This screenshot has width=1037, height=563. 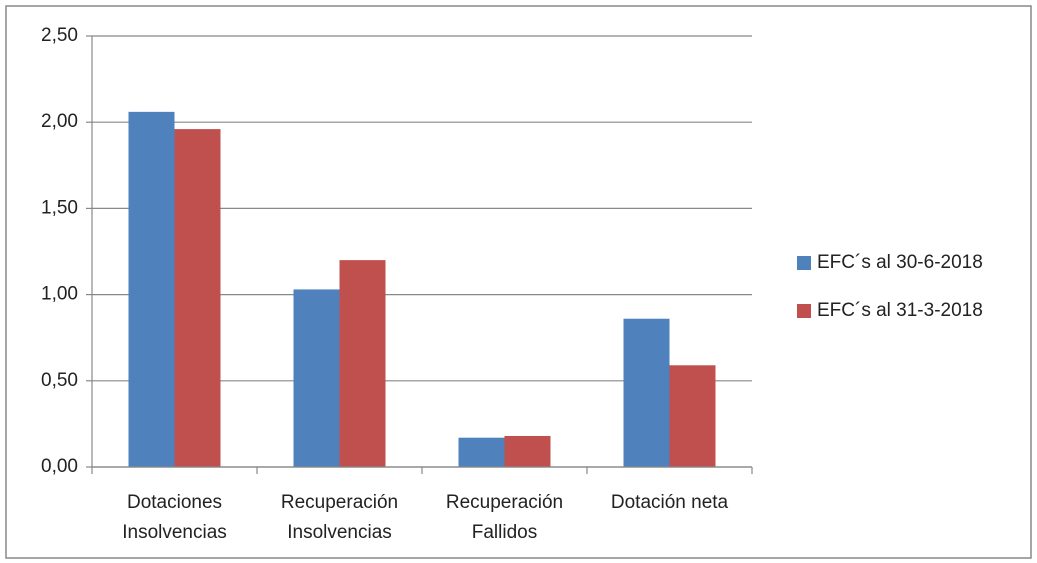 I want to click on y-tick-label: 0,50, so click(x=59, y=380).